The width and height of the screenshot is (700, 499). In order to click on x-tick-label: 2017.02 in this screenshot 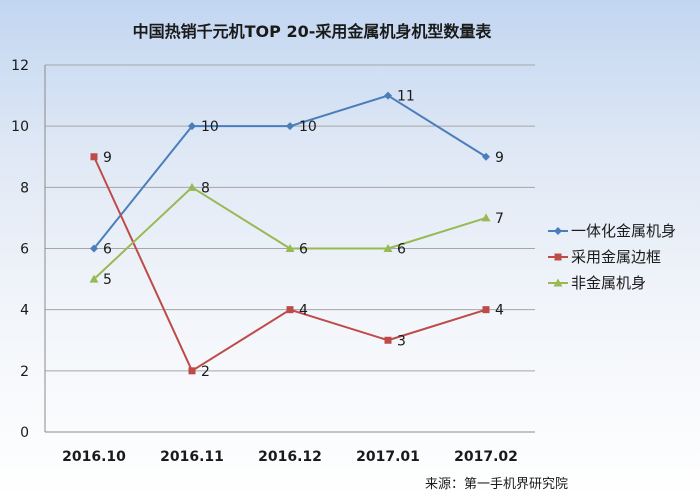, I will do `click(486, 457)`.